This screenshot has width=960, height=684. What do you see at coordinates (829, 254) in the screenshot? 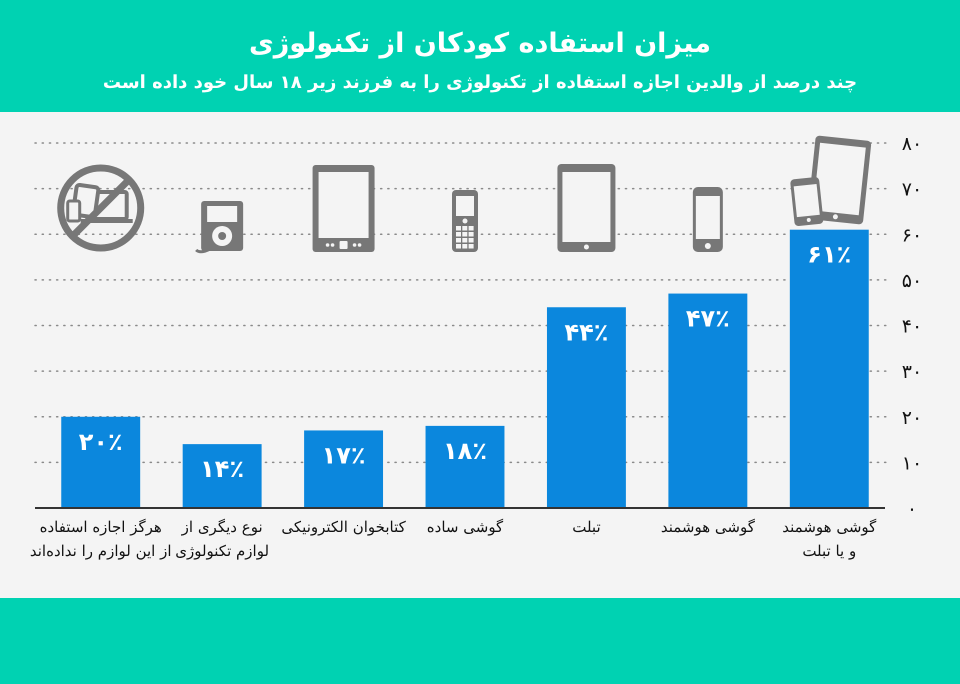
I see `data-label: ۶۱٪` at bounding box center [829, 254].